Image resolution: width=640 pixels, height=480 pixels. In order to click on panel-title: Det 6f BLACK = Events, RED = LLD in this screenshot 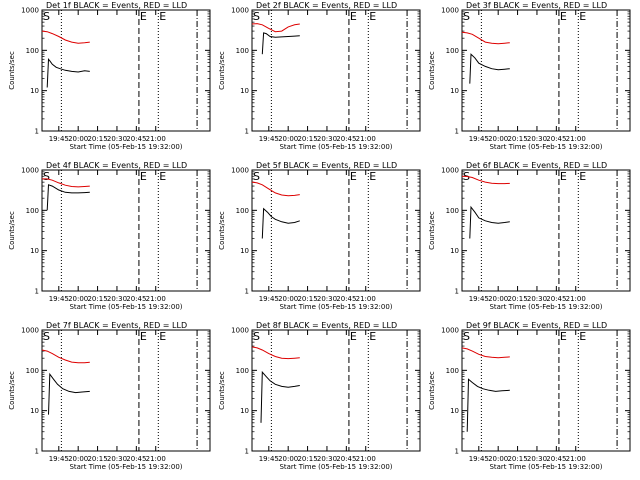, I will do `click(536, 165)`.